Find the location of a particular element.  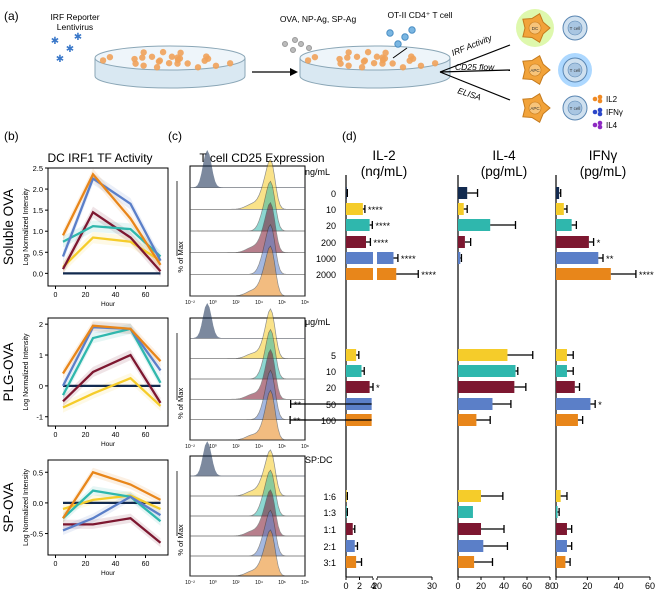

branch-arrow is located at coordinates (475, 71).